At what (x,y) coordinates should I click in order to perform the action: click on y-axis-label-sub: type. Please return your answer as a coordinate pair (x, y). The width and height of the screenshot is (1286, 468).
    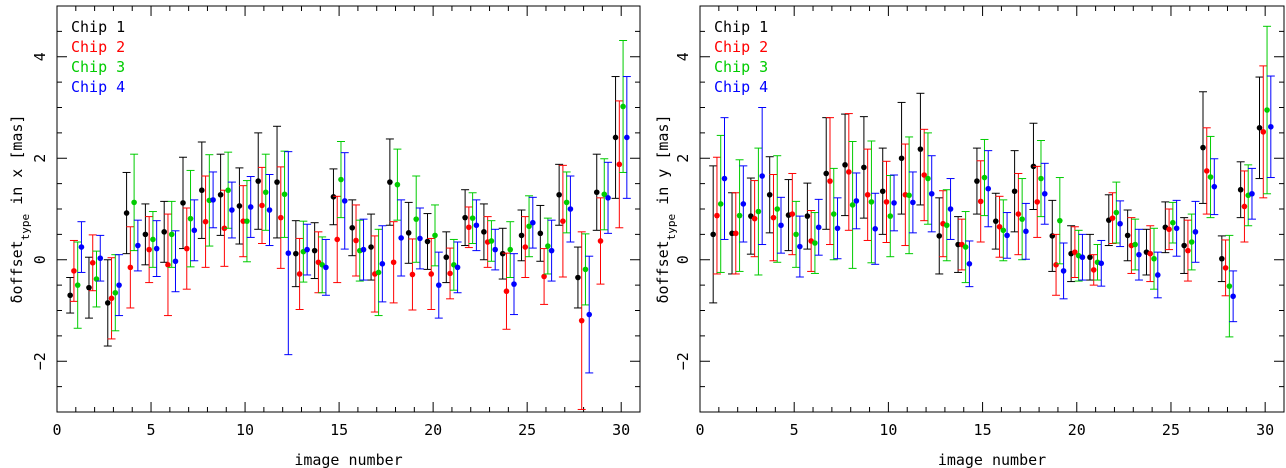
    Looking at the image, I should click on (25, 227).